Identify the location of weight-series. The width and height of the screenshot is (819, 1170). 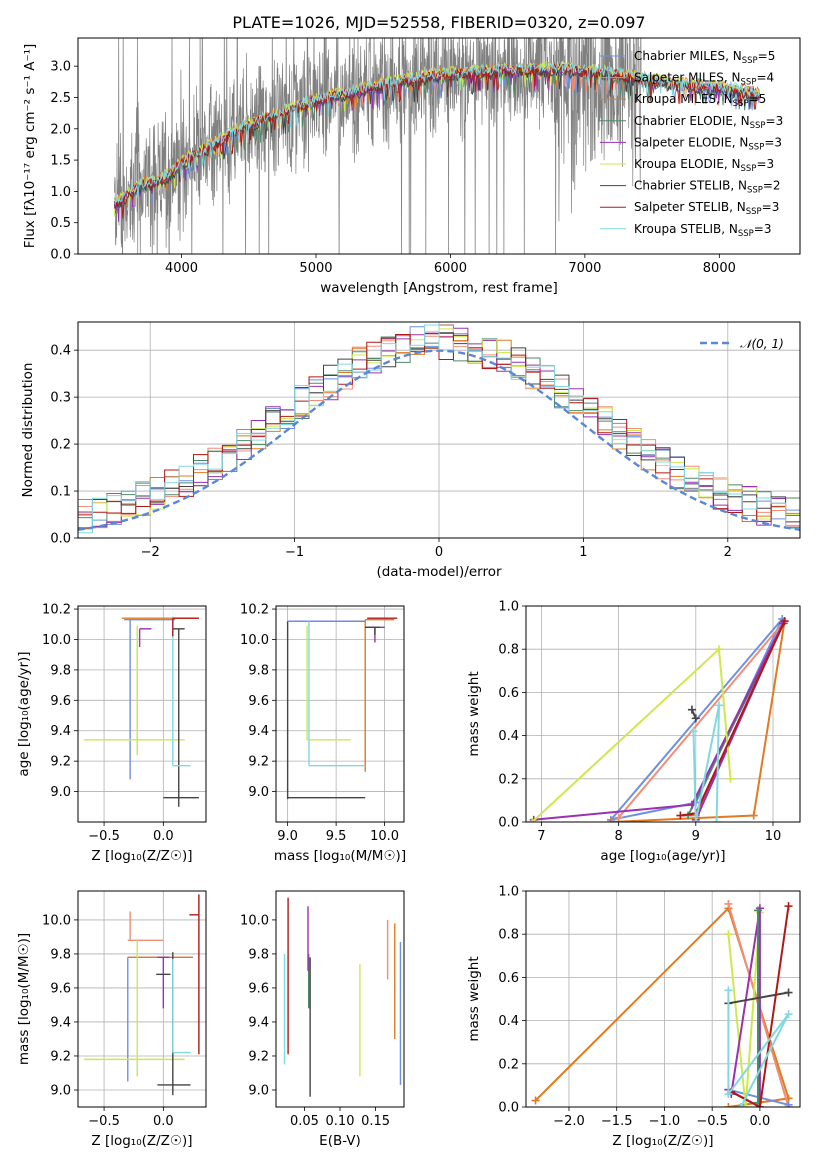
(631, 733).